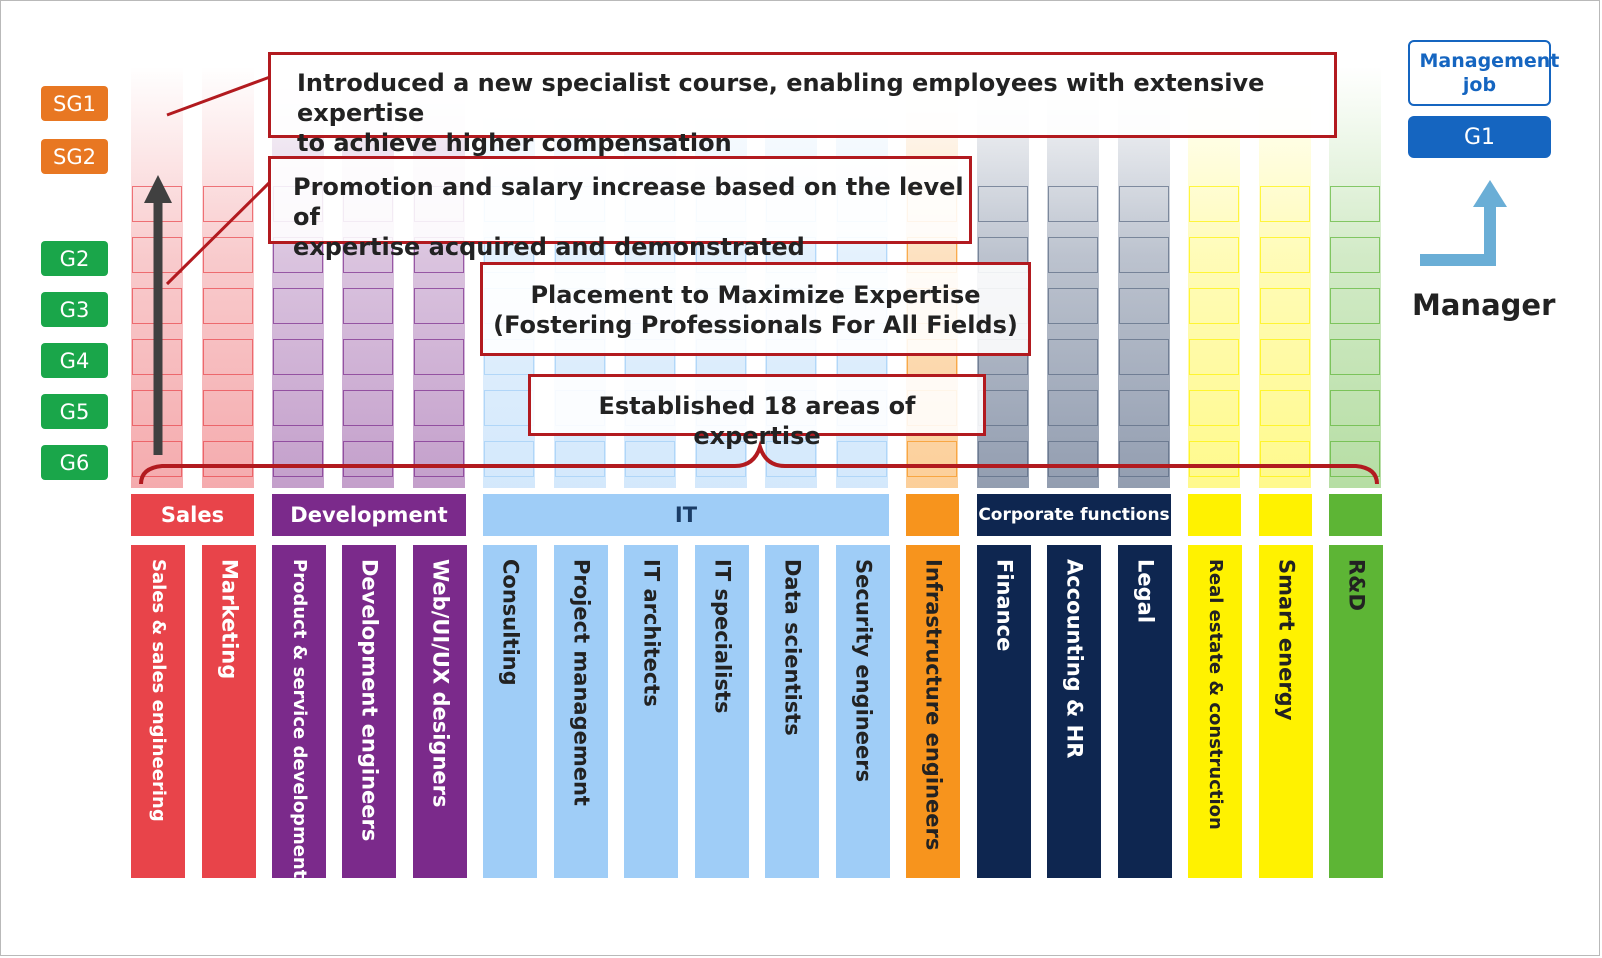 The image size is (1602, 958). Describe the element at coordinates (1356, 711) in the screenshot. I see `field-label-box: R&D` at that location.